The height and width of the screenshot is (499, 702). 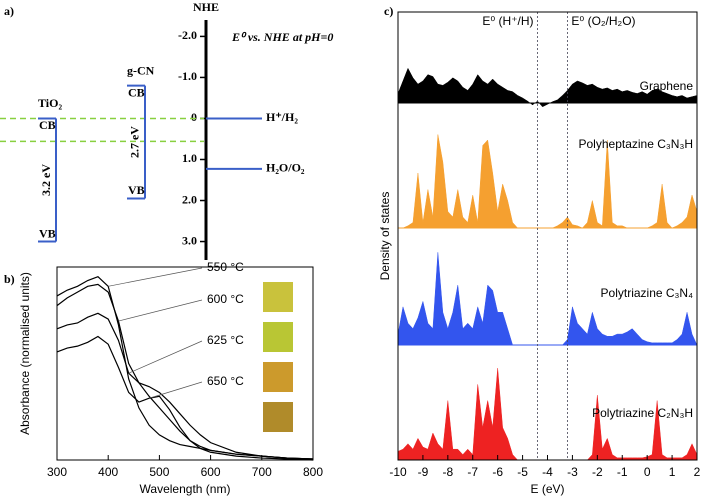 I want to click on x-axis-title: Wavelength (nm), so click(x=185, y=489).